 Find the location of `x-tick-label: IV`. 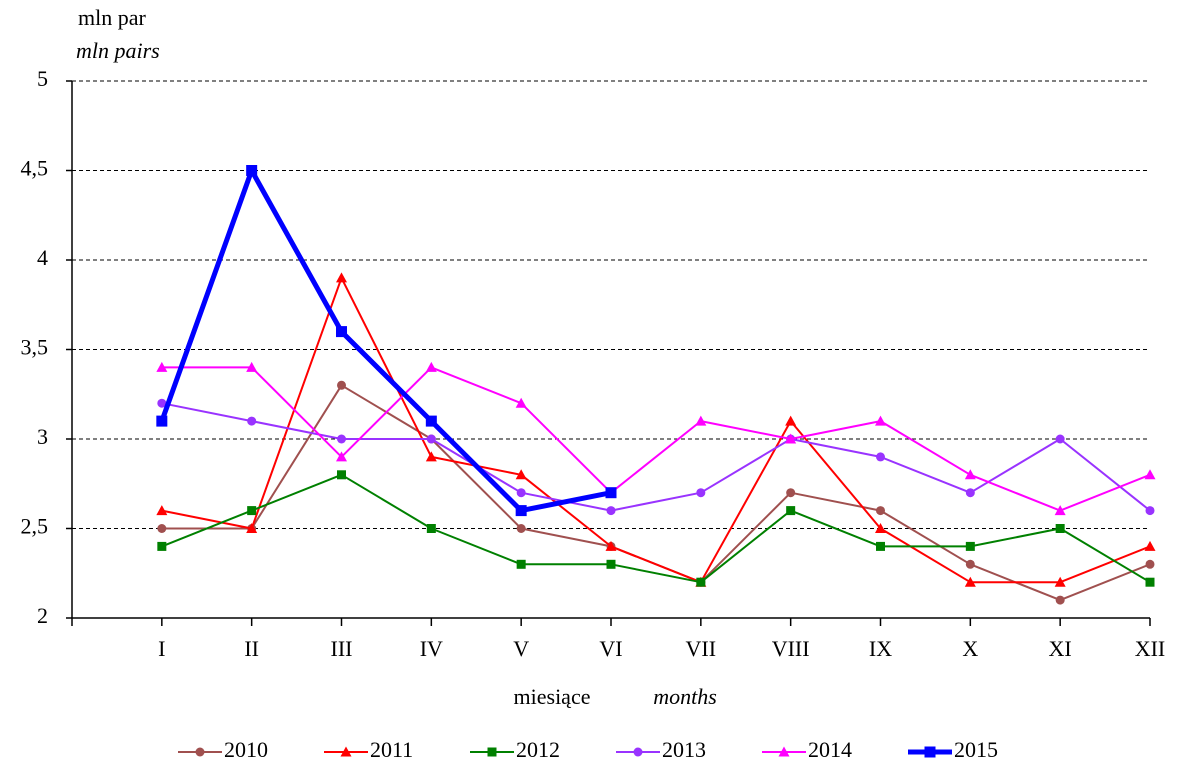

x-tick-label: IV is located at coordinates (431, 648).